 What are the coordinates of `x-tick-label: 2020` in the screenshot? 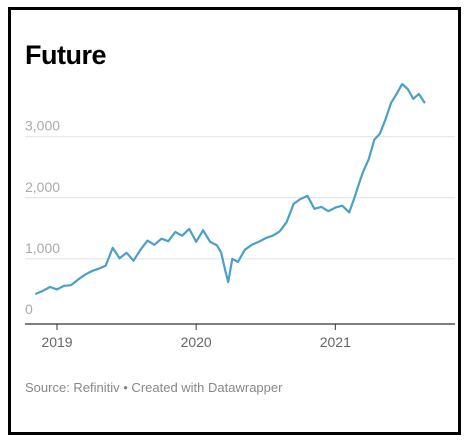 It's located at (196, 342).